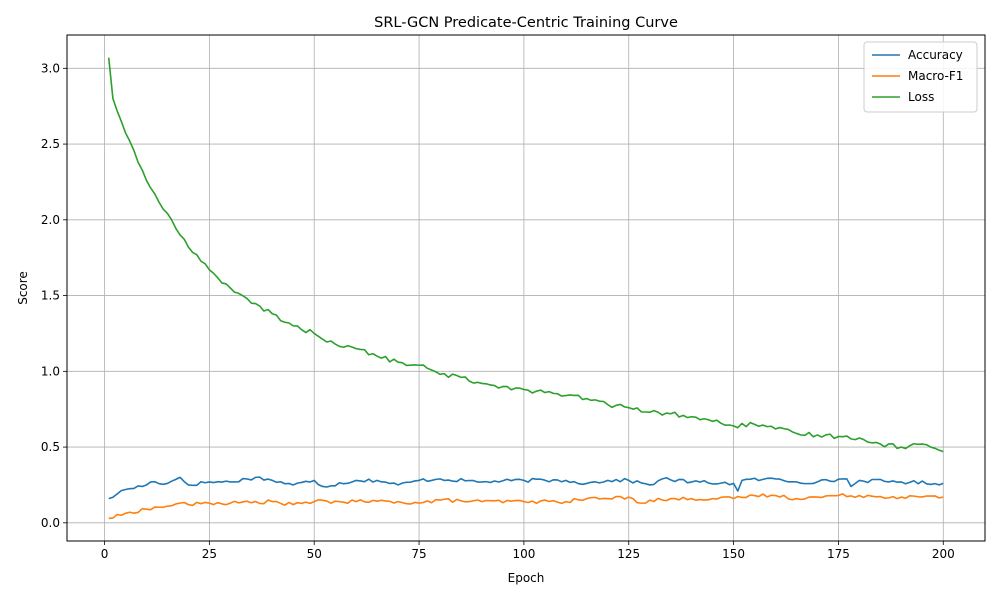 This screenshot has height=600, width=1000. What do you see at coordinates (526, 578) in the screenshot?
I see `x-axis-label: Epoch` at bounding box center [526, 578].